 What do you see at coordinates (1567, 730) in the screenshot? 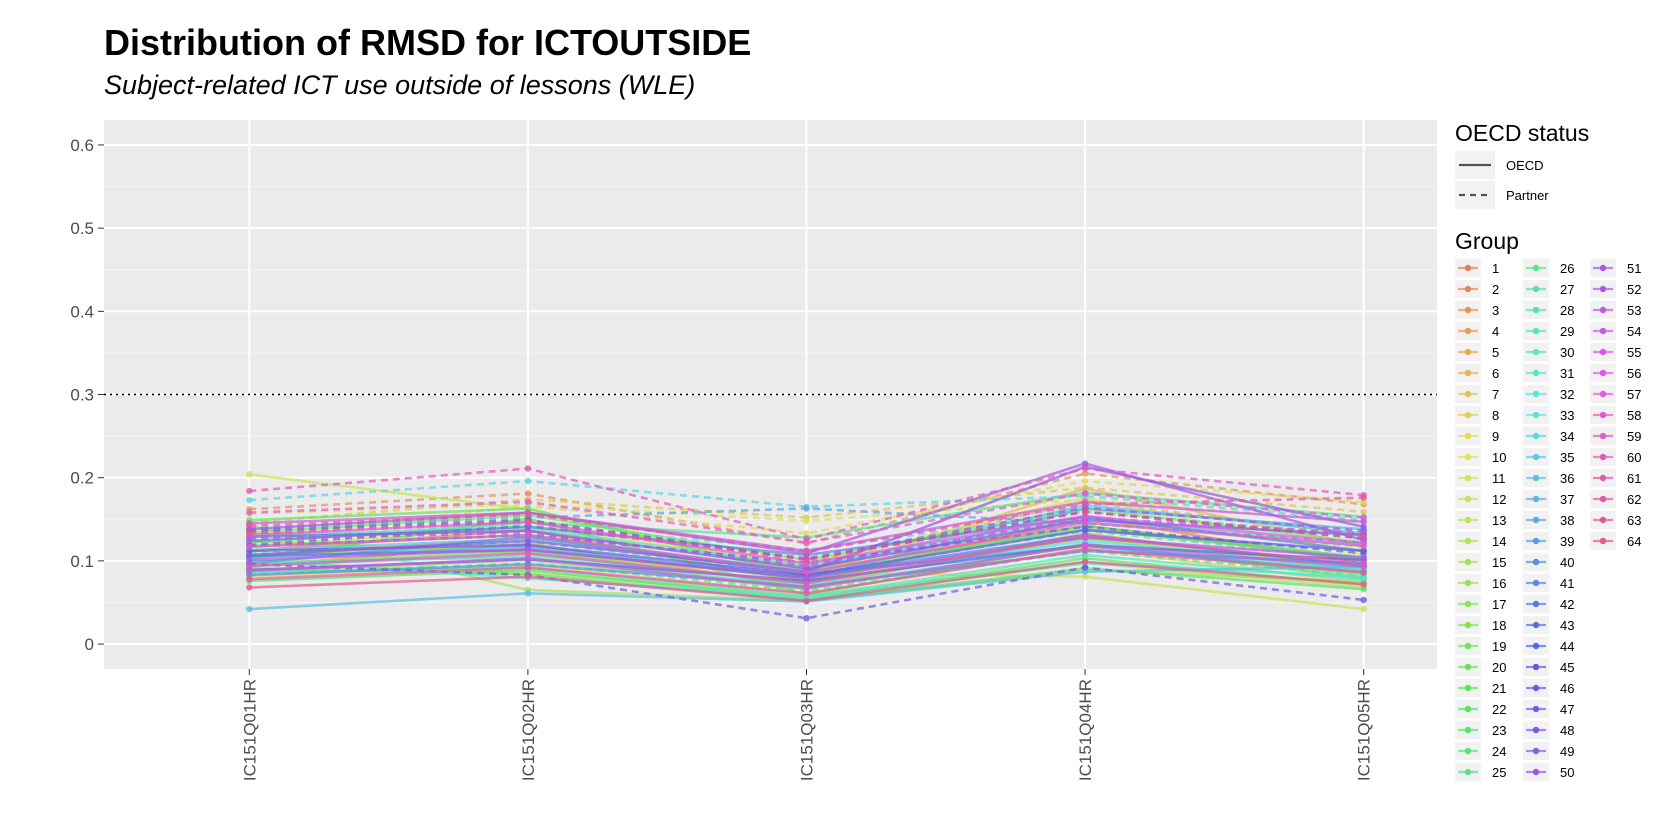
I see `legend-label-group: 48` at bounding box center [1567, 730].